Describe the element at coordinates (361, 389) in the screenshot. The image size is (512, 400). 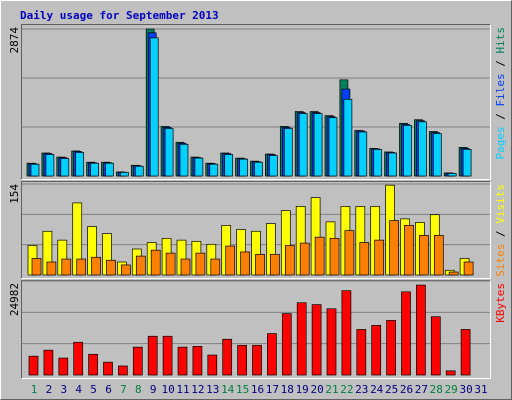
I see `x-tick-label: 23` at that location.